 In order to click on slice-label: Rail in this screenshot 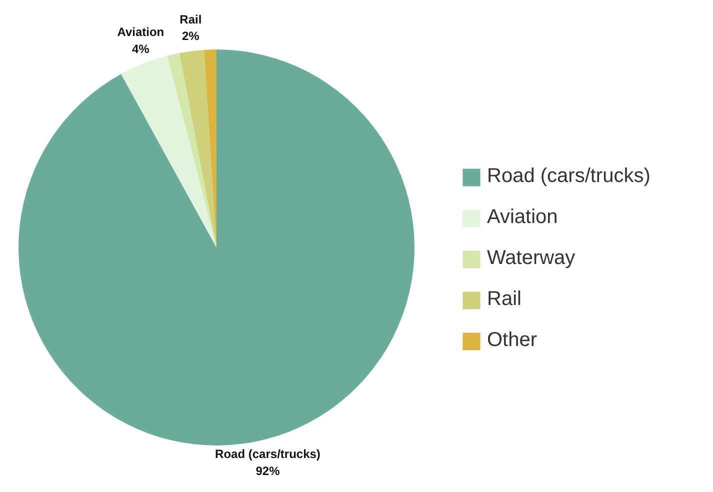, I will do `click(191, 19)`.